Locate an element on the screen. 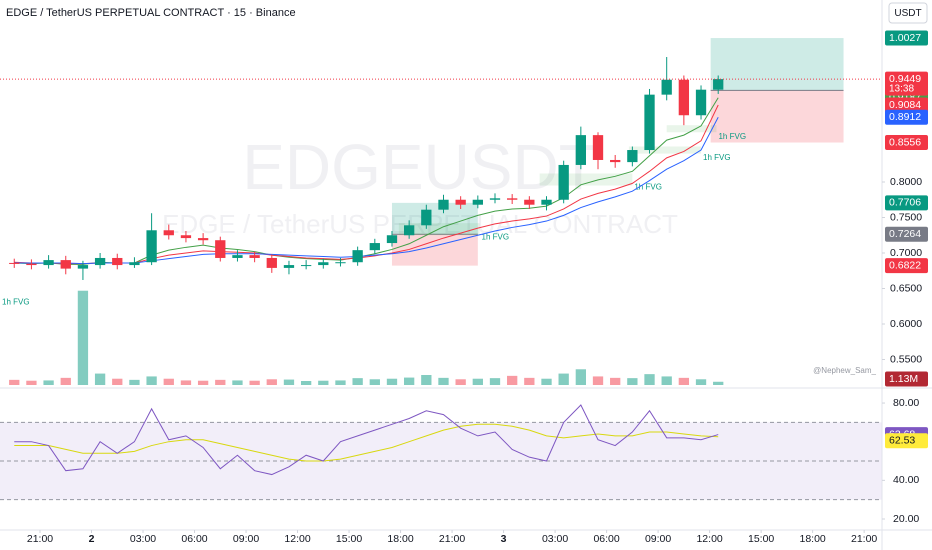 Image resolution: width=932 pixels, height=550 pixels. watermark: EDGEUSDT is located at coordinates (420, 167).